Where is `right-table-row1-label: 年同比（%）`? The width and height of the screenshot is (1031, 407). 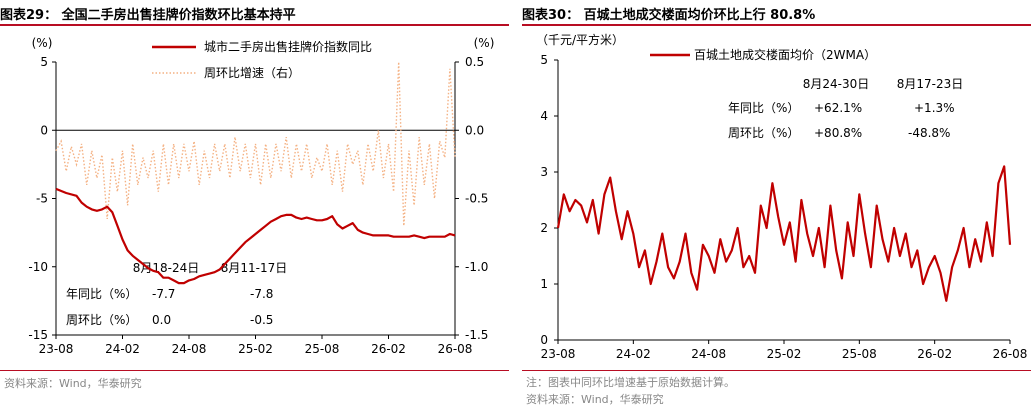 right-table-row1-label: 年同比（%） is located at coordinates (763, 108).